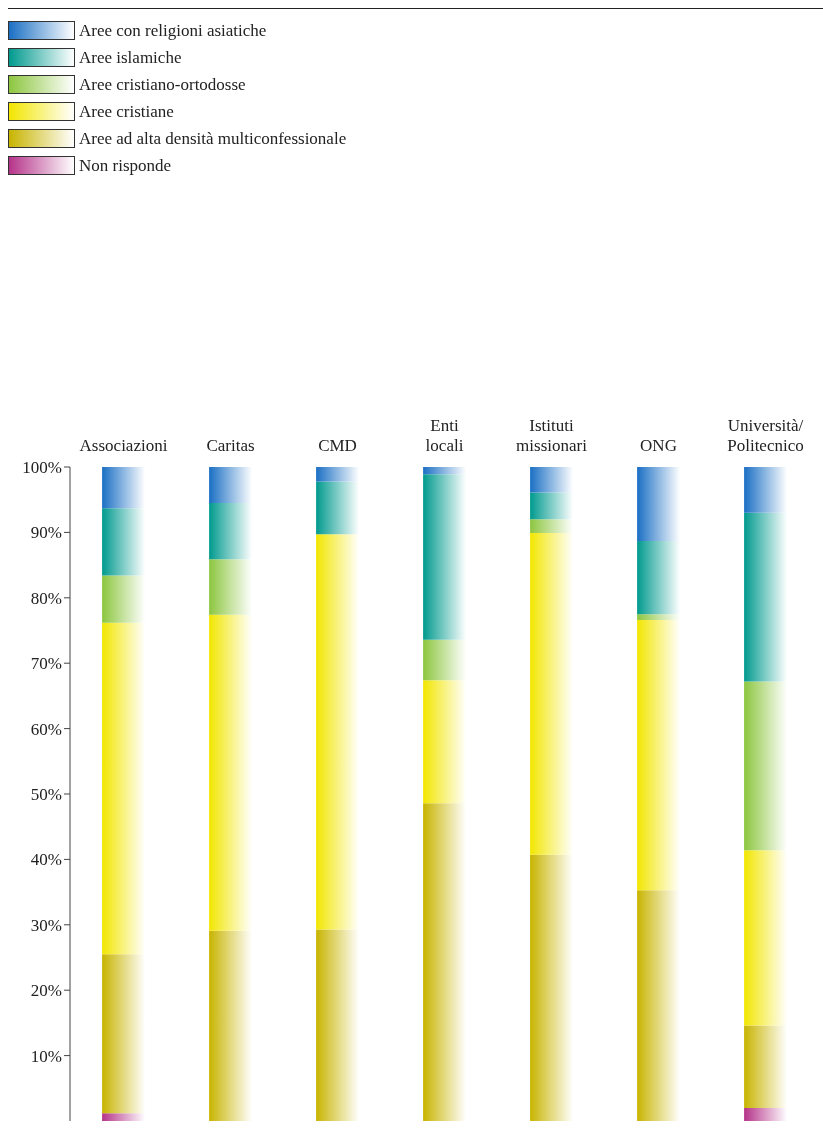  I want to click on y-tick-label: 70%, so click(46, 664).